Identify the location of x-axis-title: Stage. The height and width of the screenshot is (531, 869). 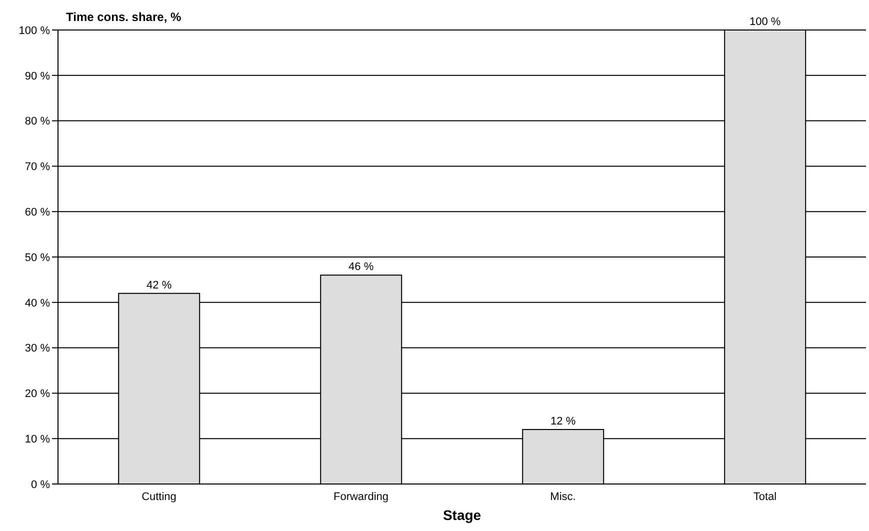
(462, 515).